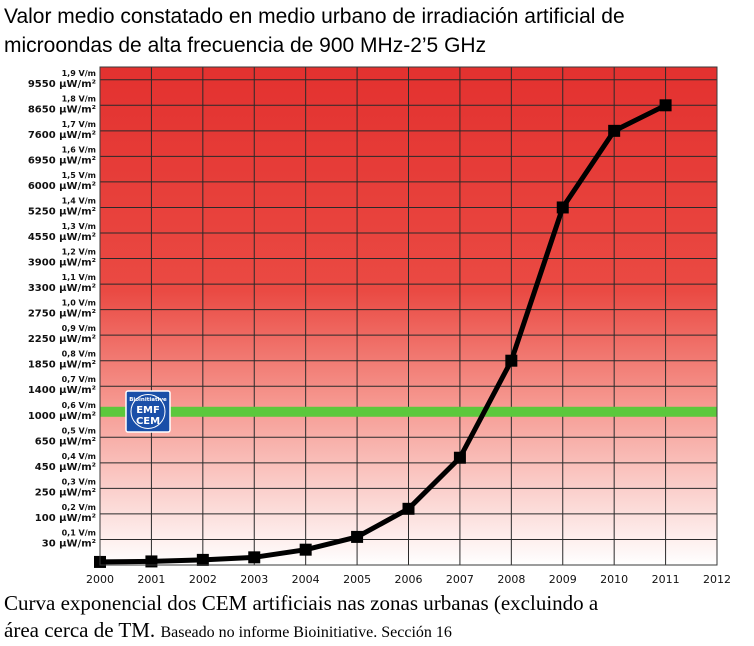  I want to click on x-tick-label: 2011, so click(666, 579).